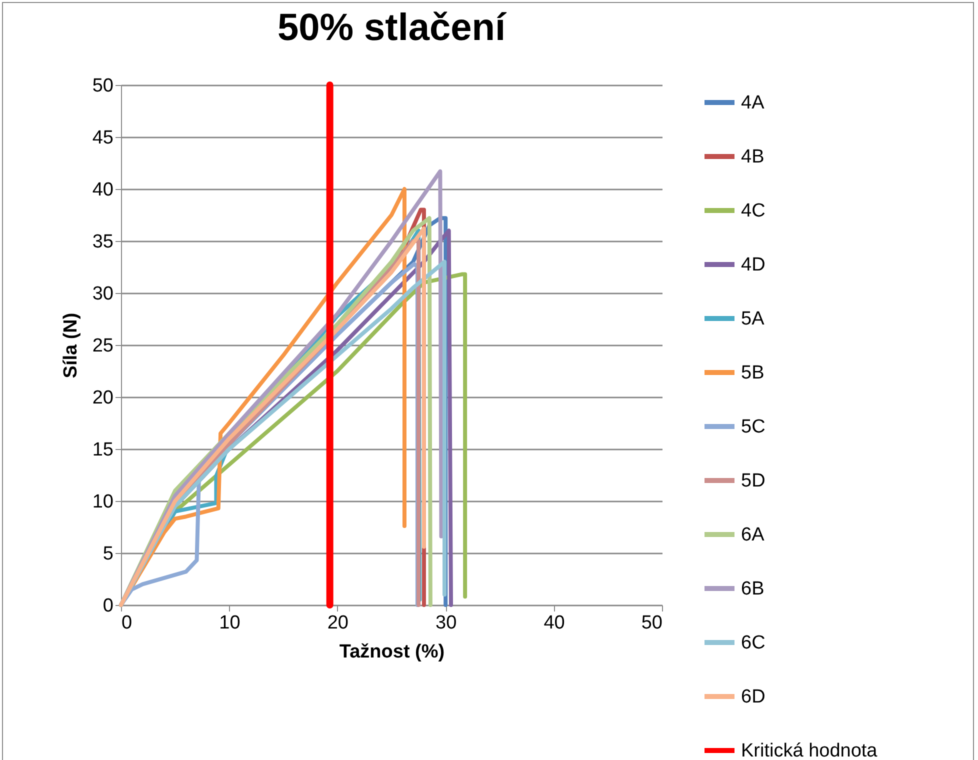 This screenshot has height=760, width=978. What do you see at coordinates (753, 697) in the screenshot?
I see `legend-label: 6D` at bounding box center [753, 697].